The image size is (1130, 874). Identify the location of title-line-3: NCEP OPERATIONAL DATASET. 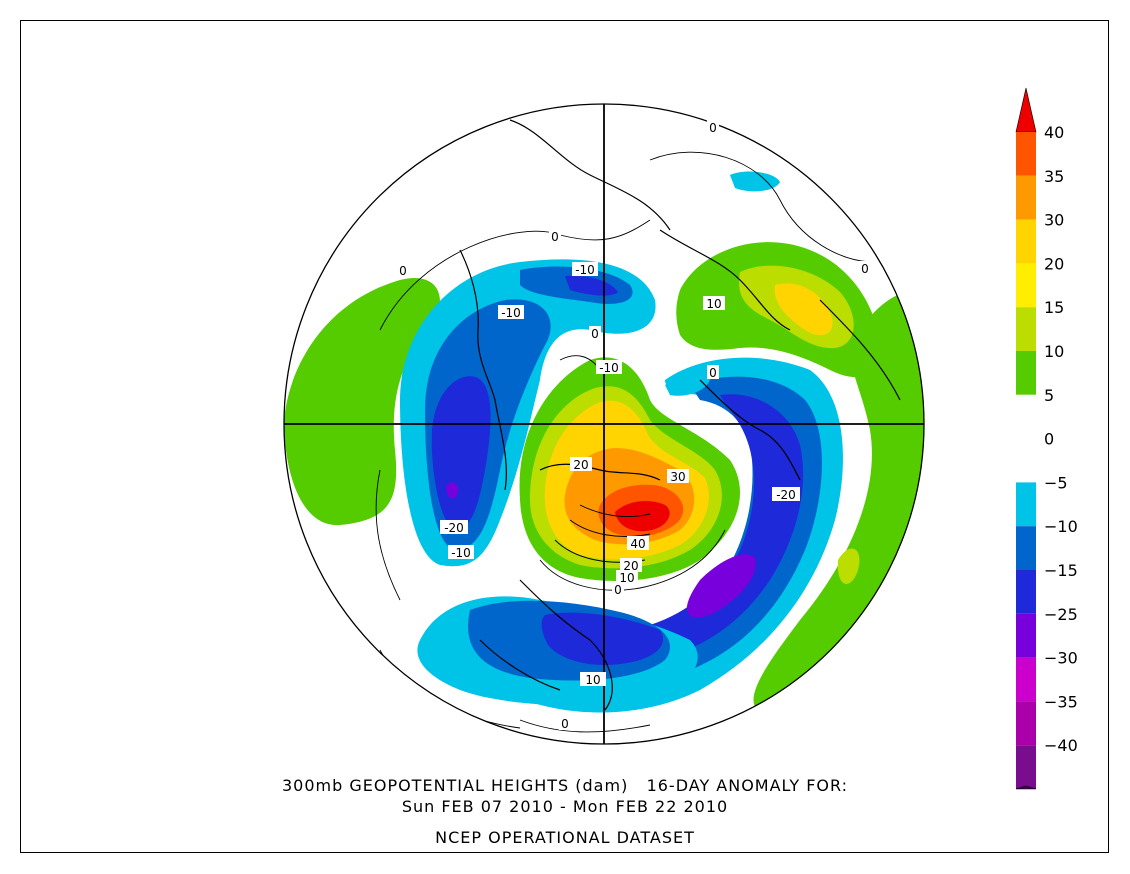
(565, 837).